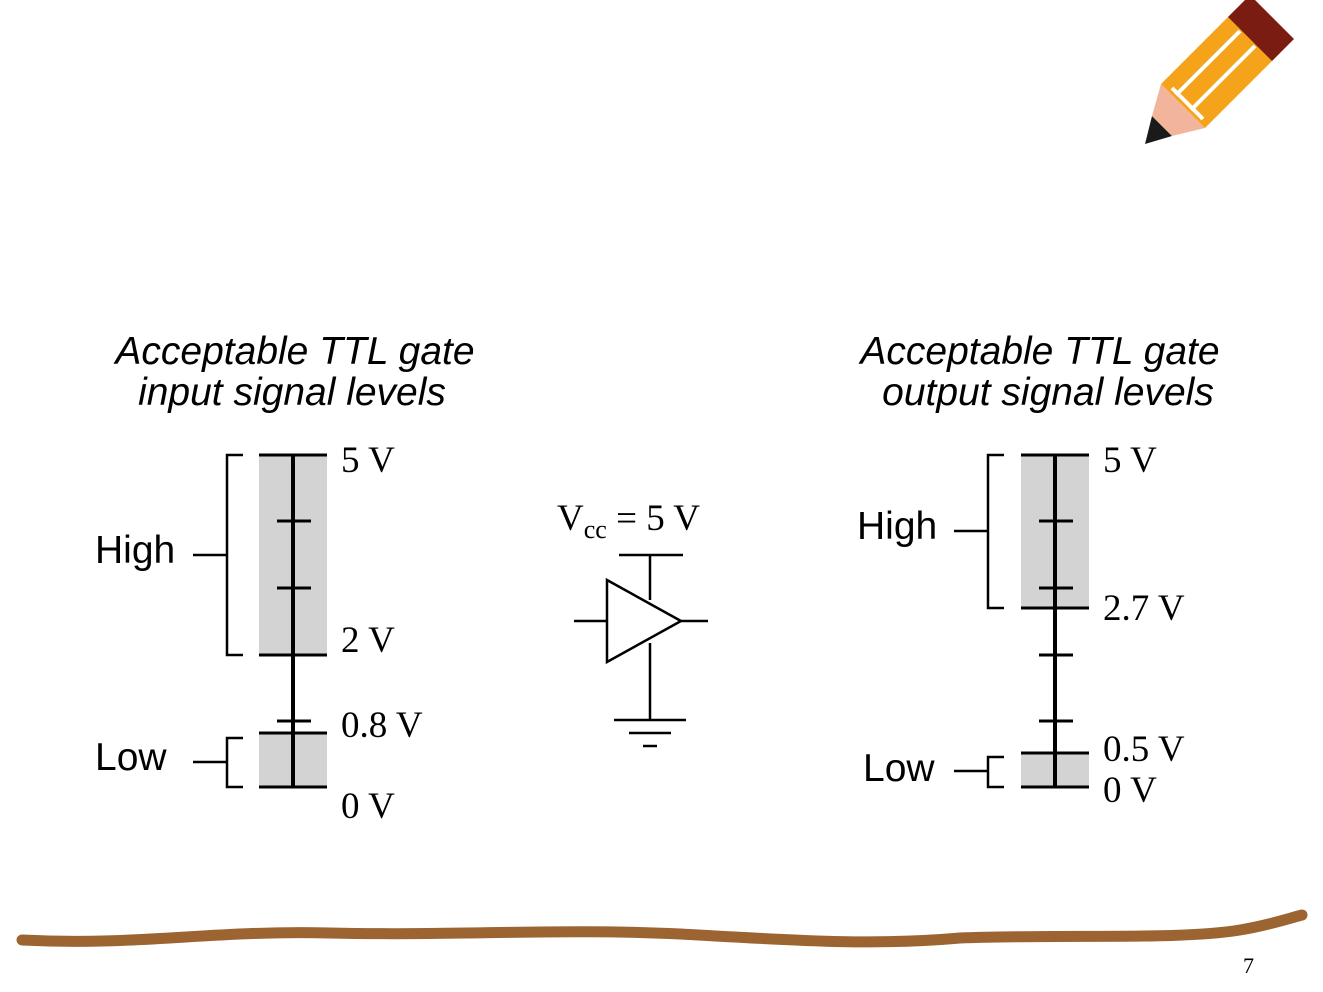 This screenshot has width=1323, height=992. What do you see at coordinates (135, 550) in the screenshot?
I see `input-high-label: High` at bounding box center [135, 550].